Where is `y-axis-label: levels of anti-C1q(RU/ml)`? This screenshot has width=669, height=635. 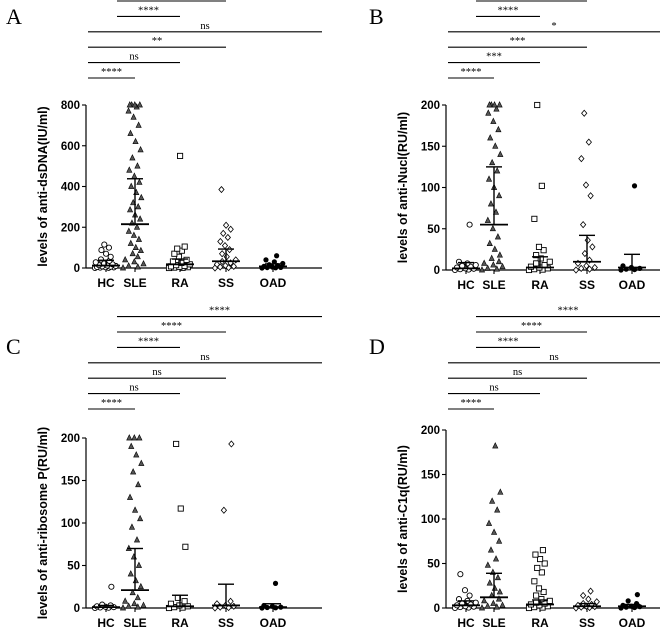
y-axis-label: levels of anti-C1q(RU/ml) is located at coordinates (403, 519).